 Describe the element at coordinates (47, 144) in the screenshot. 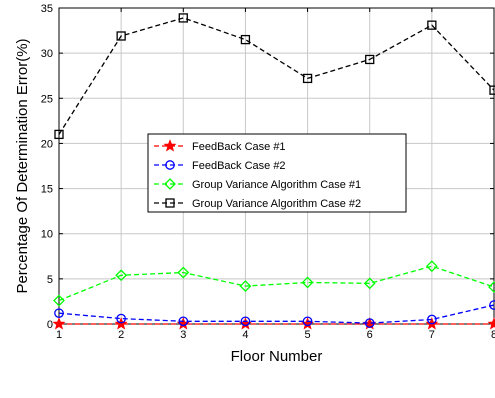

I see `y-tick-label: 20` at that location.